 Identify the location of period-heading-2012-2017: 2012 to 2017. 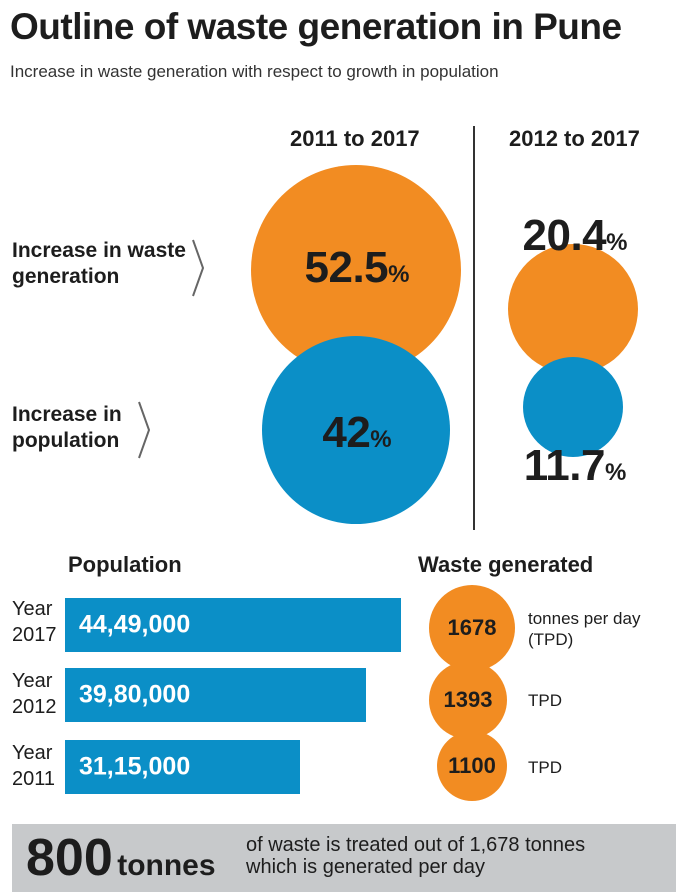
(574, 138).